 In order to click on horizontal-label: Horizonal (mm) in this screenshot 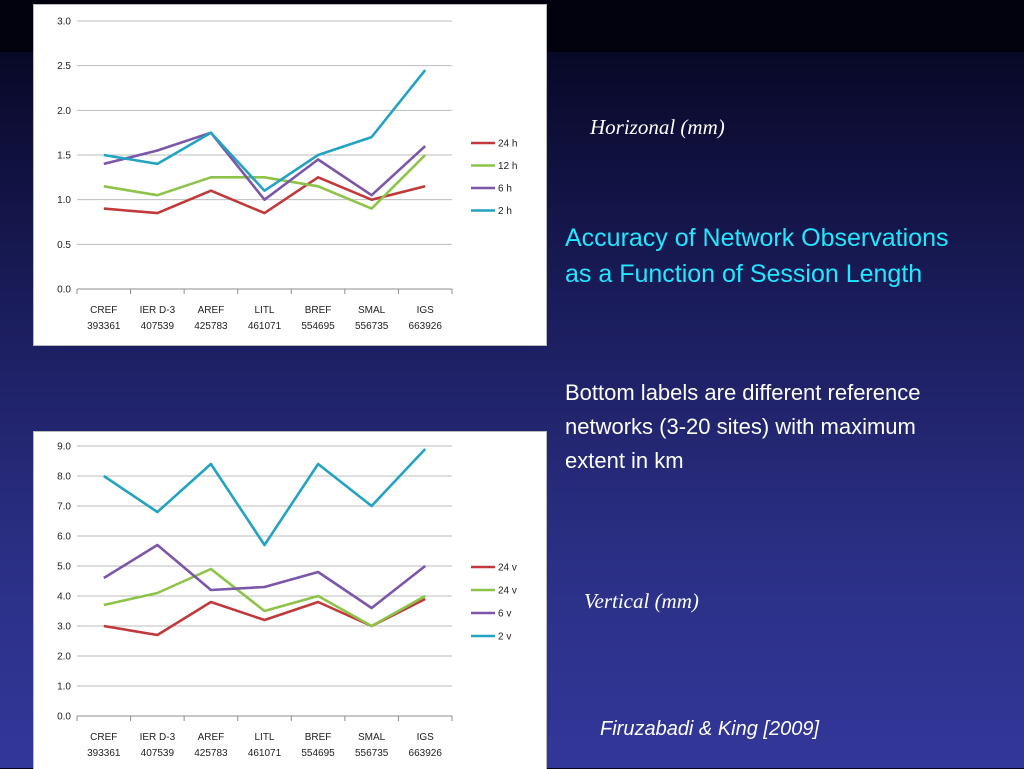, I will do `click(657, 127)`.